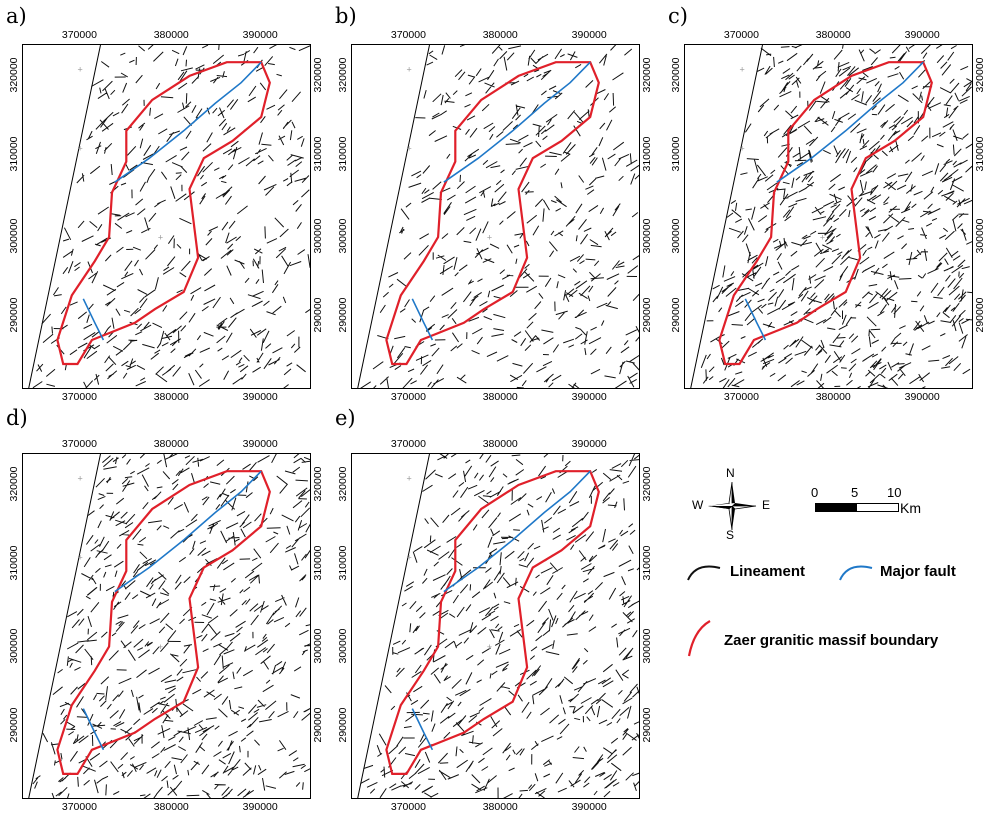 The width and height of the screenshot is (990, 818). I want to click on lineament-legend-icon, so click(704, 573).